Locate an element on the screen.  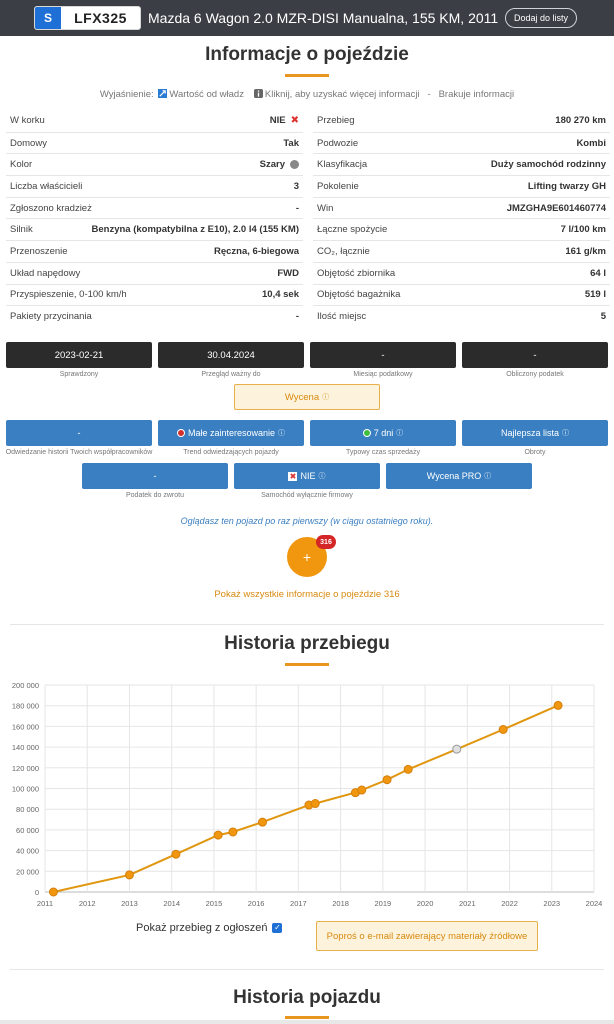
visitor-trend-box: Małe zainteresowanie ⓘ is located at coordinates (231, 433).